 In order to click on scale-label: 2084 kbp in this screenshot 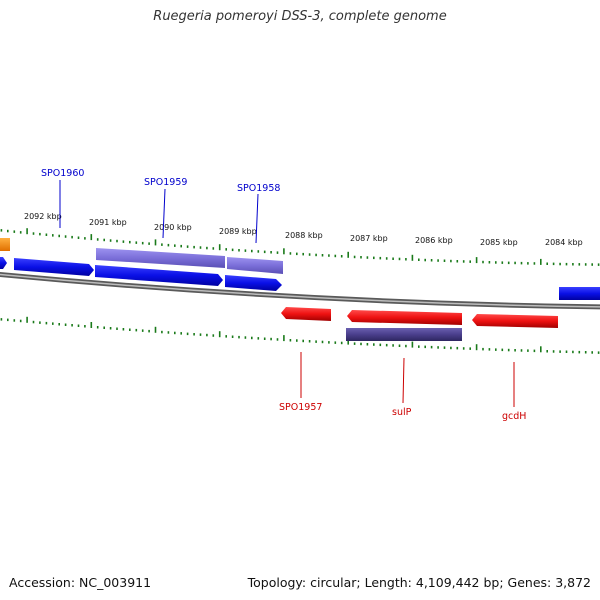, I will do `click(564, 242)`.